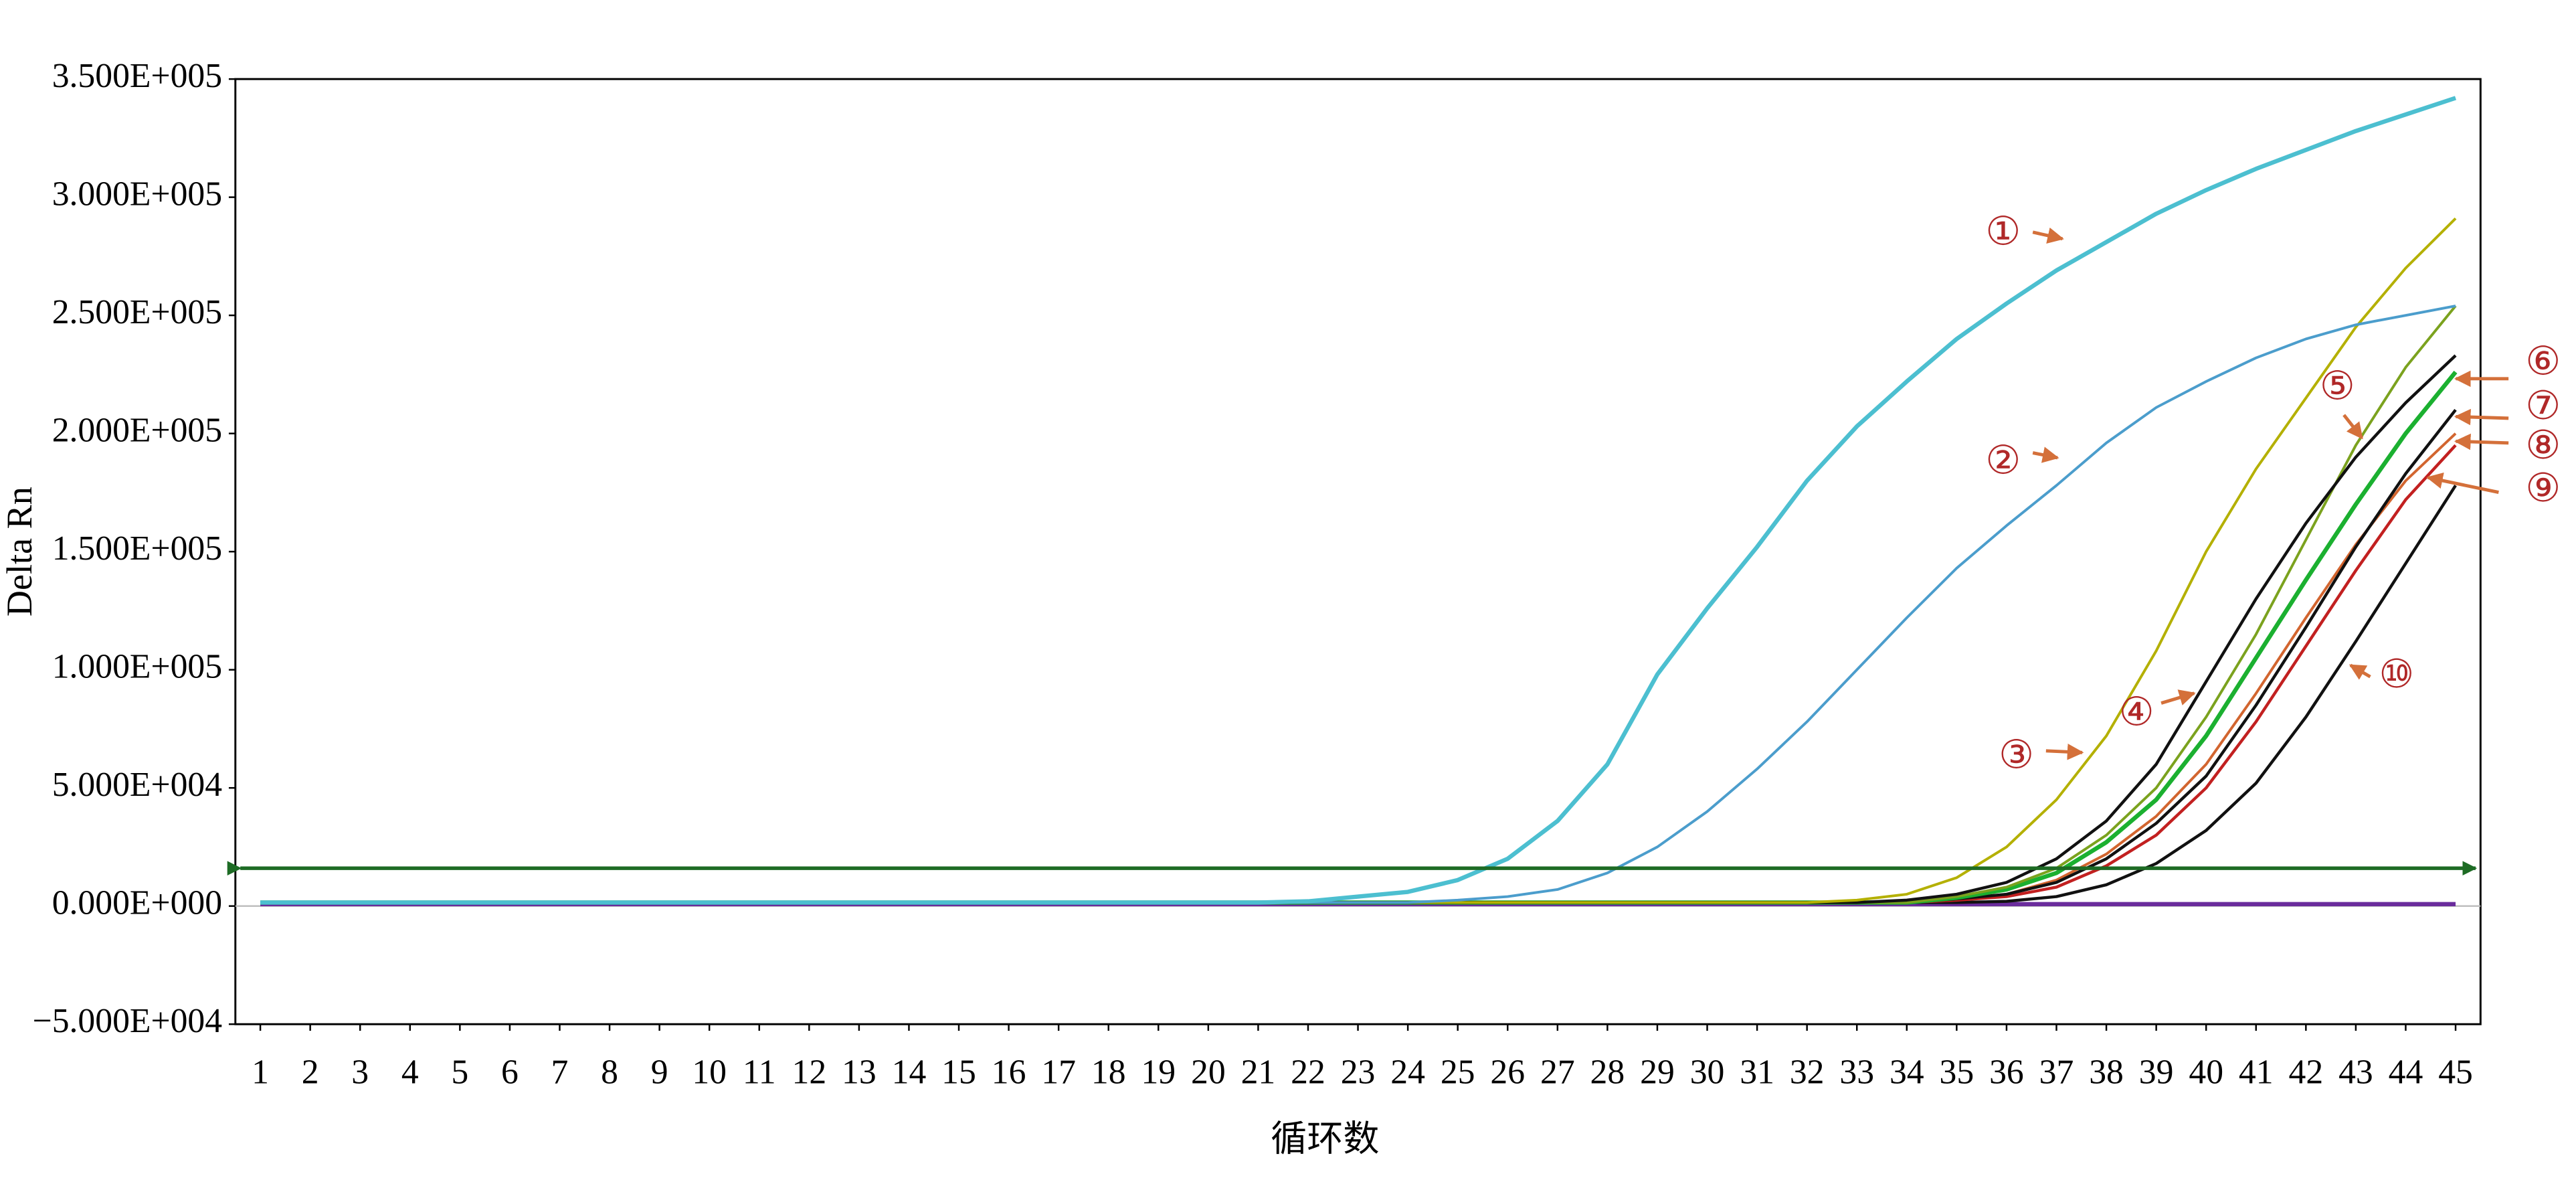 The height and width of the screenshot is (1178, 2576). I want to click on x-tick-label: 21, so click(1258, 1072).